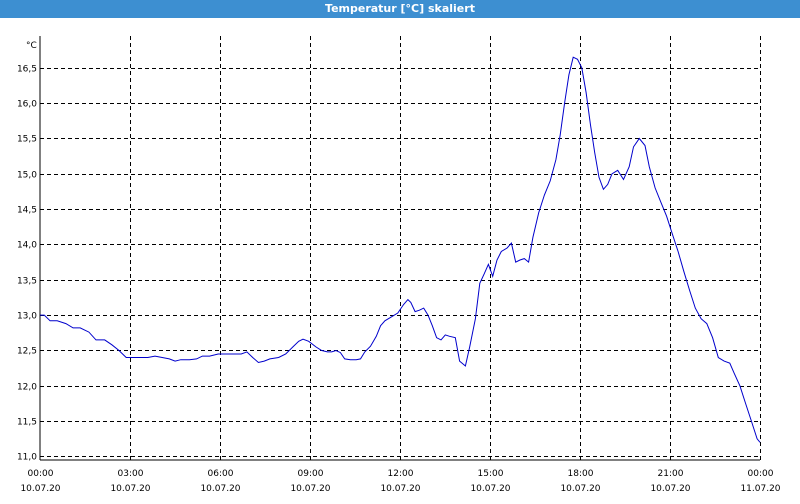  What do you see at coordinates (221, 474) in the screenshot?
I see `x-tick-time-label: 06:00` at bounding box center [221, 474].